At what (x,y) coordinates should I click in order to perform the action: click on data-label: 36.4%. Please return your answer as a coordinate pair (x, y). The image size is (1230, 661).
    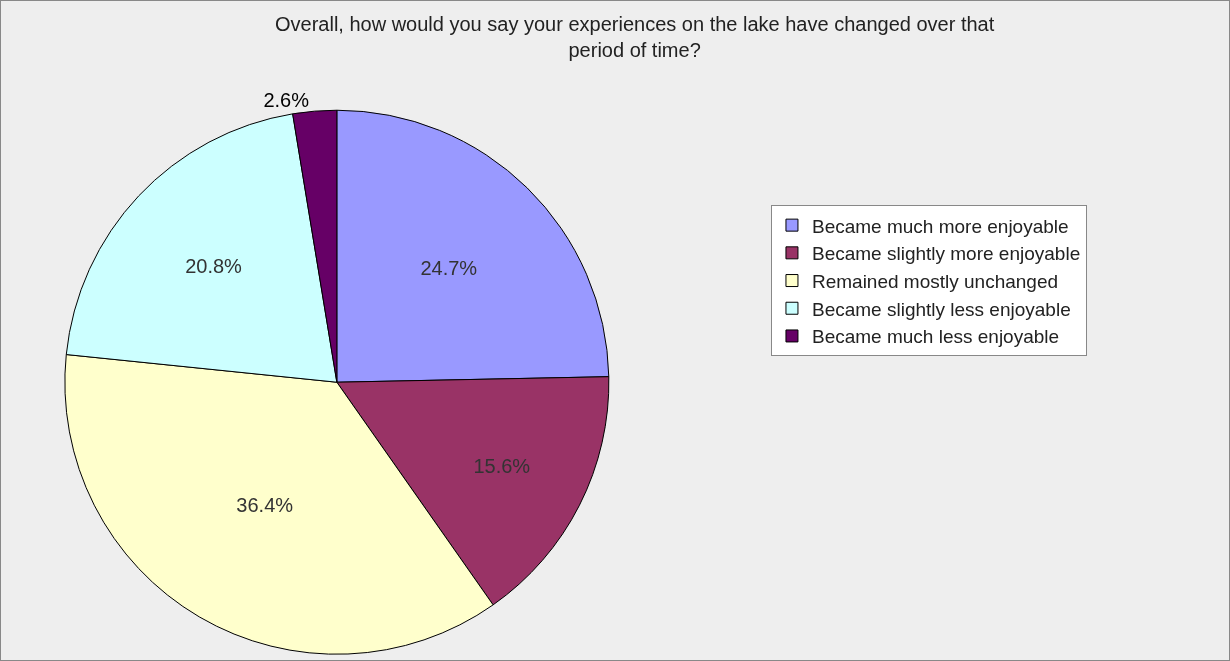
    Looking at the image, I should click on (265, 505).